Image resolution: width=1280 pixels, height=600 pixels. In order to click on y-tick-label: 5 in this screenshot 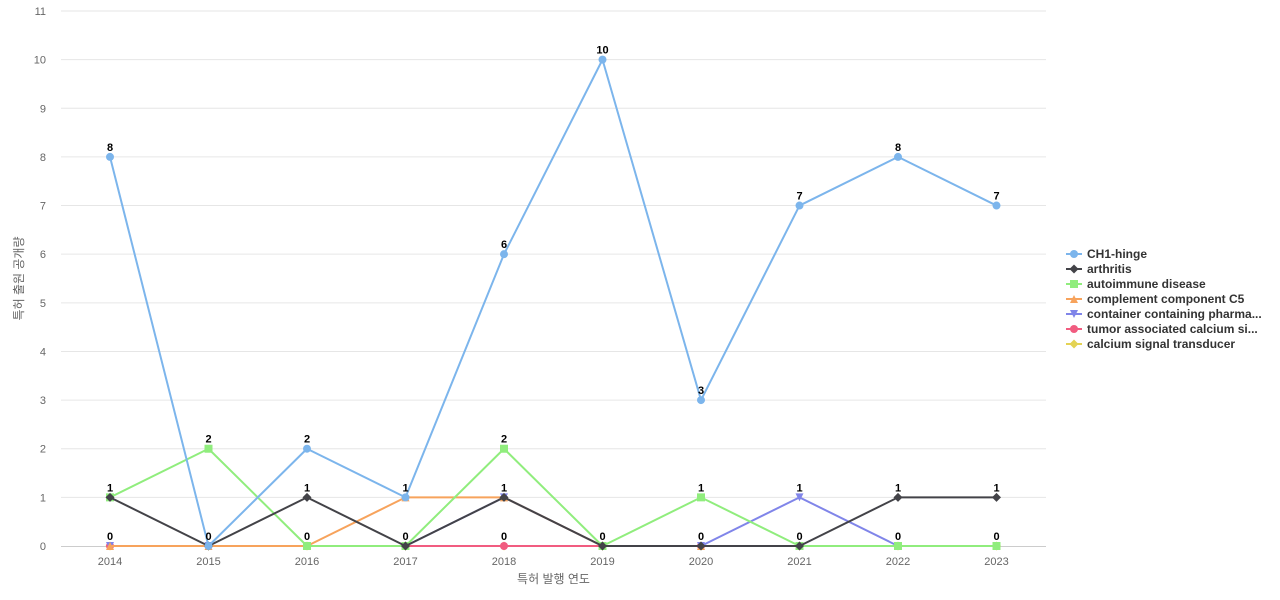, I will do `click(43, 304)`.